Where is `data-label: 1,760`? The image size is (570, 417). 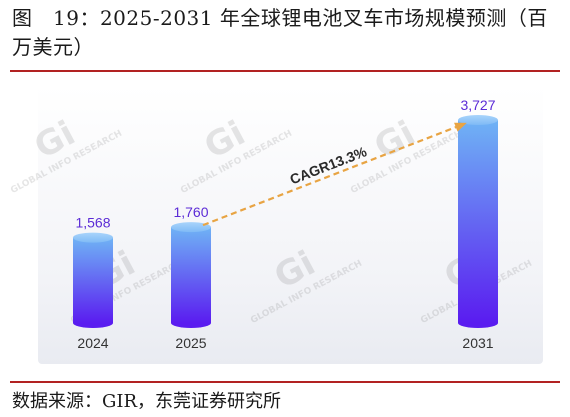
data-label: 1,760 is located at coordinates (190, 212).